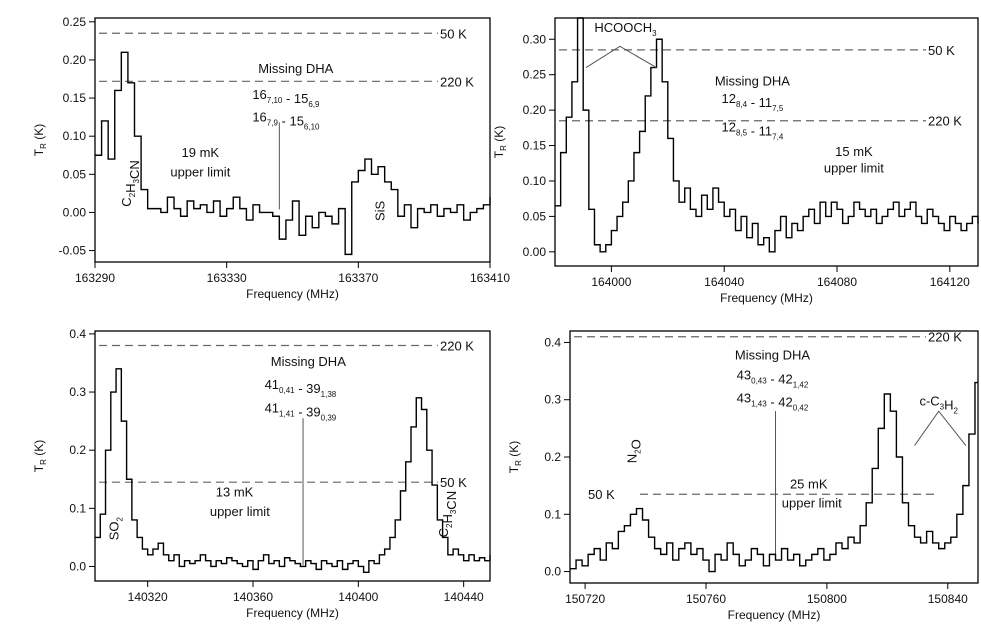  What do you see at coordinates (95, 278) in the screenshot?
I see `x-tick-label: 163290` at bounding box center [95, 278].